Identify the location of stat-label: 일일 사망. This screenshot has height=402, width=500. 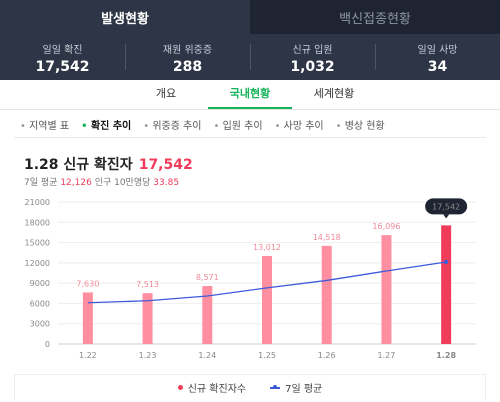
(437, 50).